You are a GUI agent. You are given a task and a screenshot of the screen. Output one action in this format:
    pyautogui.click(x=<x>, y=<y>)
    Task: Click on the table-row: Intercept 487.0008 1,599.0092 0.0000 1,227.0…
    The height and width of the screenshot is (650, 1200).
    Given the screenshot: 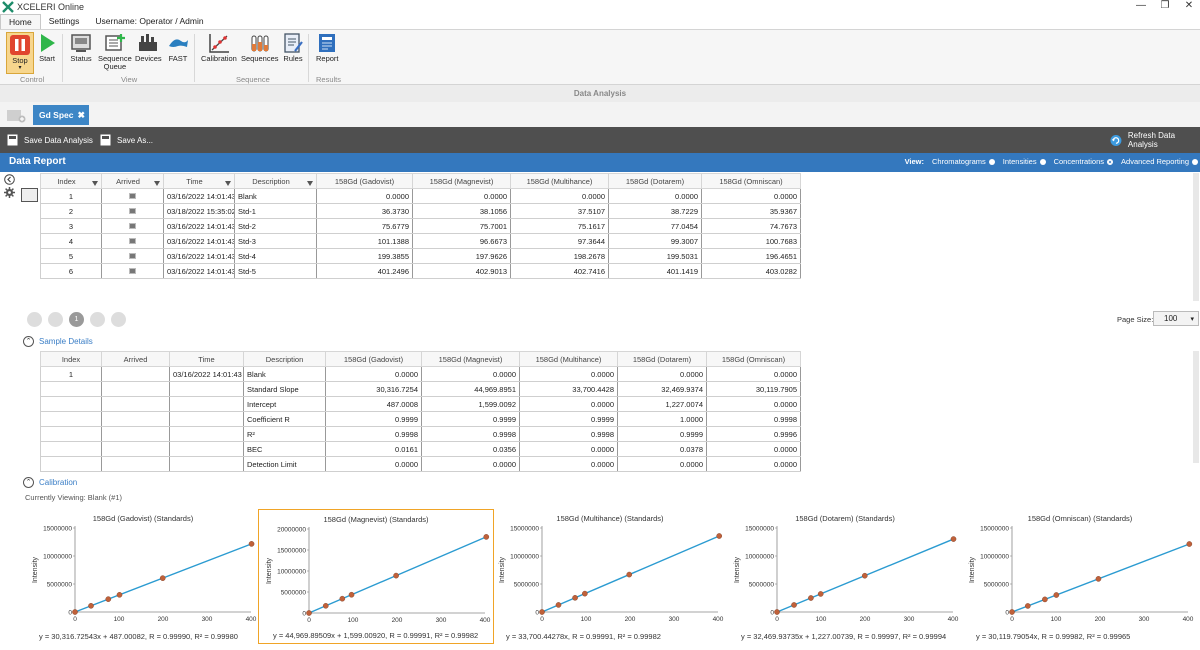 What is the action you would take?
    pyautogui.click(x=420, y=404)
    